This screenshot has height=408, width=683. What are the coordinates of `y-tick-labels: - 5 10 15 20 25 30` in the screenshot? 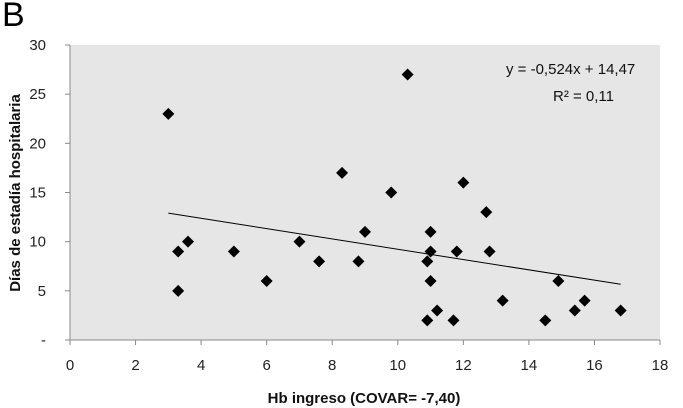 It's located at (37, 193).